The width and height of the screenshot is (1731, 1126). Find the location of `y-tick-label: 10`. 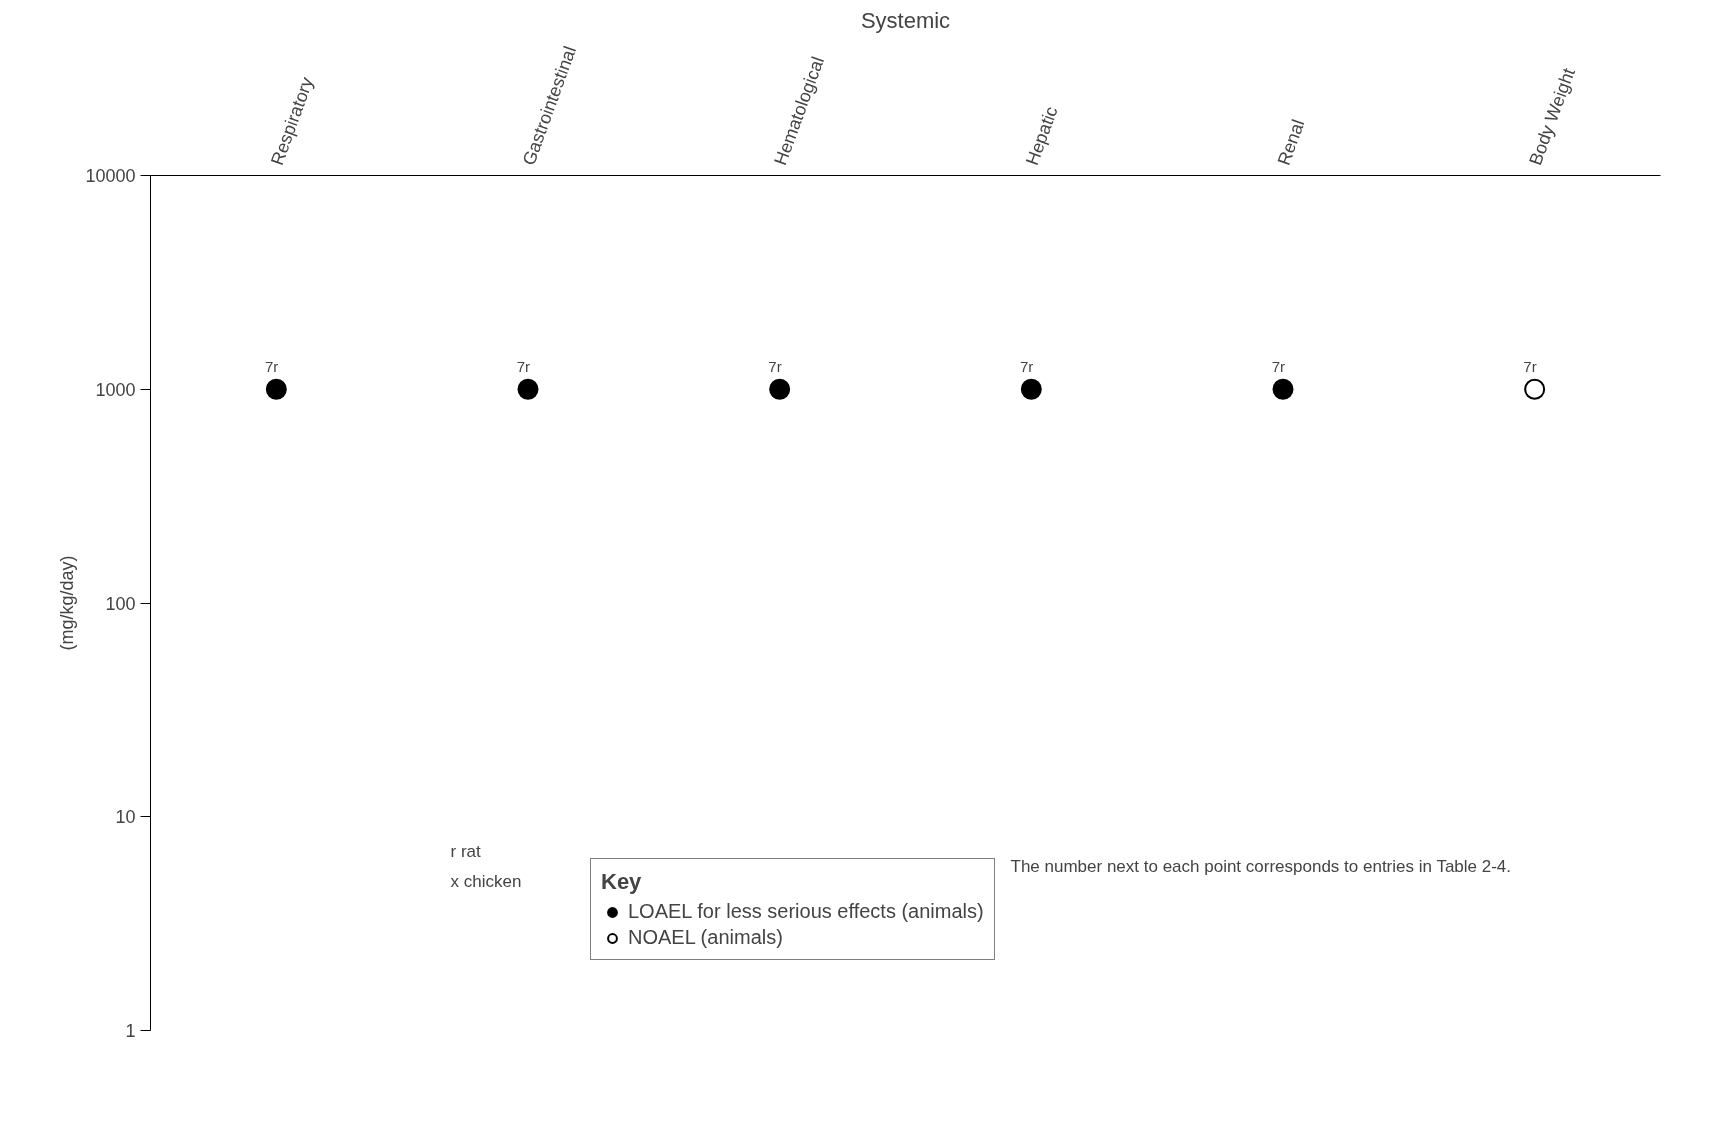

y-tick-label: 10 is located at coordinates (125, 817).